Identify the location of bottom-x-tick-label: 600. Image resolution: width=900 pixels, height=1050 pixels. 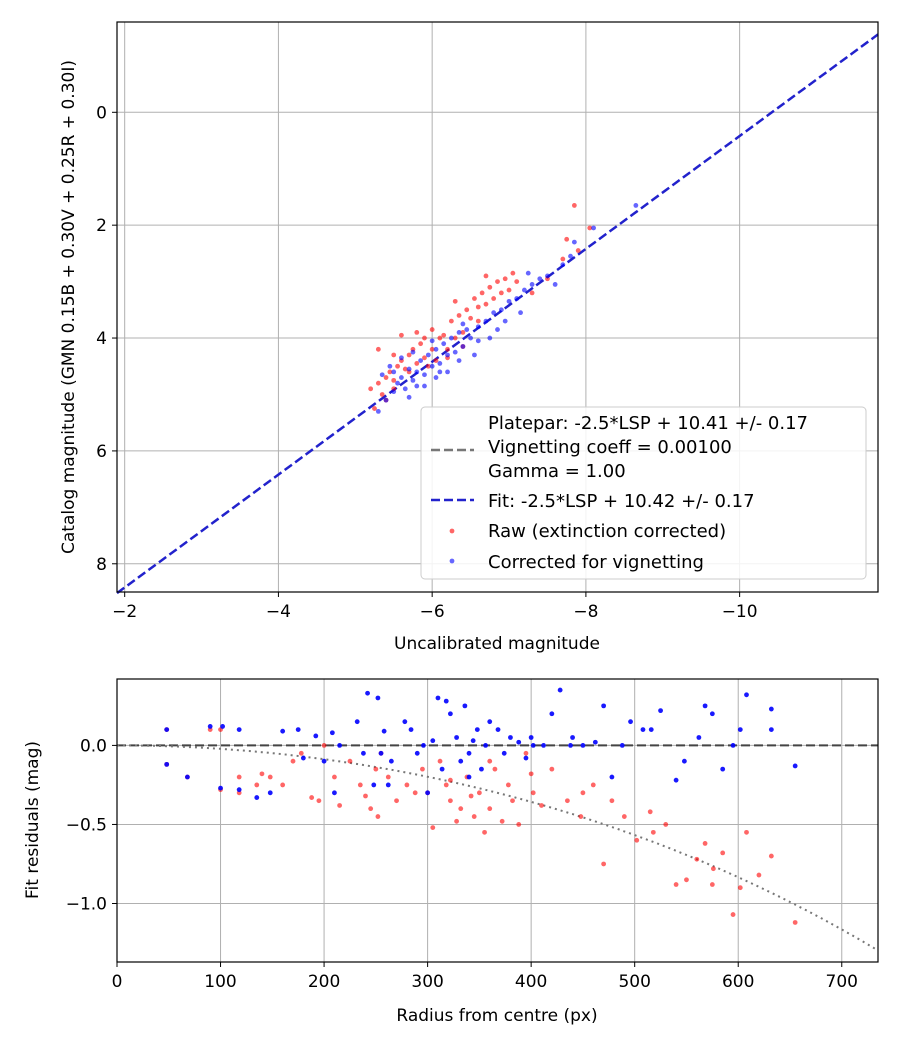
(738, 982).